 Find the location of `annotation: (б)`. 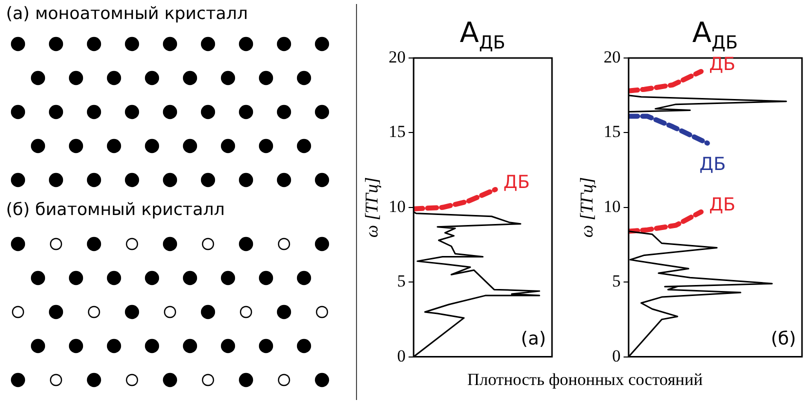

annotation: (б) is located at coordinates (783, 339).